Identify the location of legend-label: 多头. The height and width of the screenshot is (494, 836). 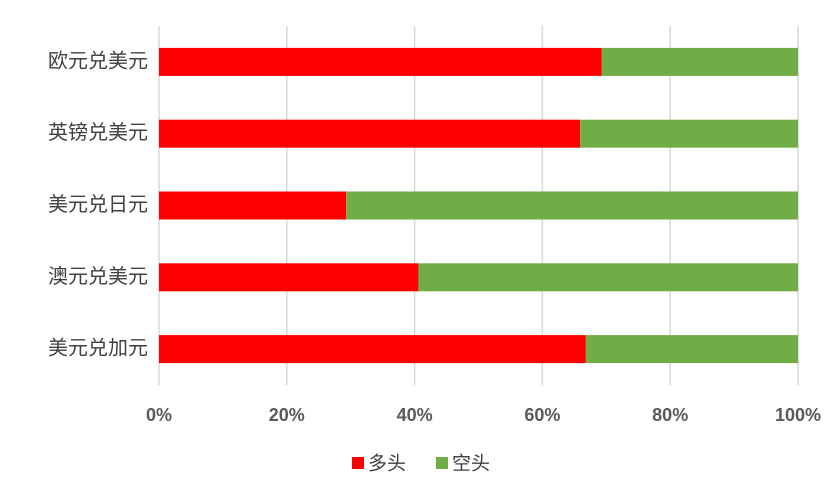
(387, 464).